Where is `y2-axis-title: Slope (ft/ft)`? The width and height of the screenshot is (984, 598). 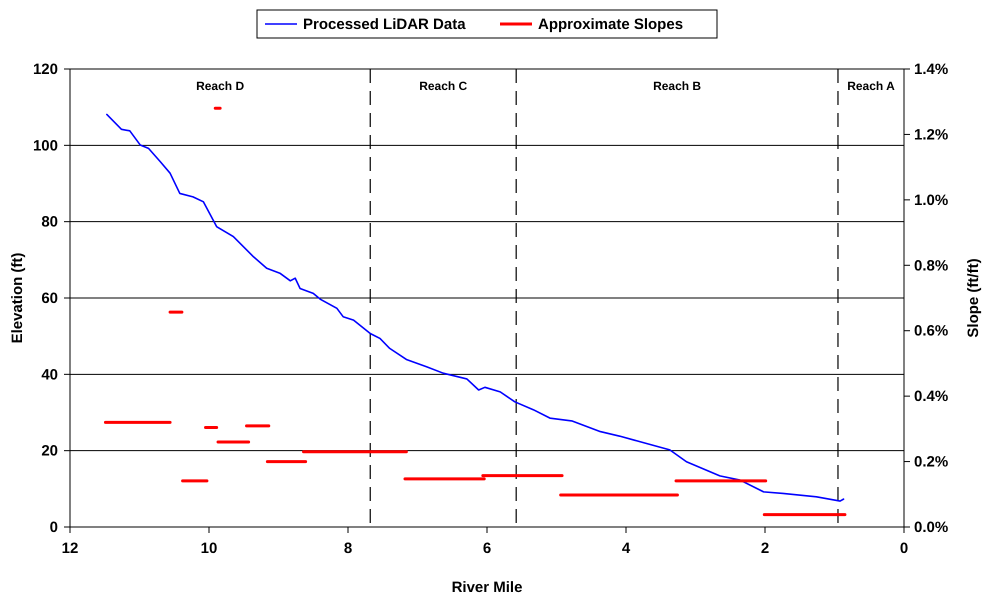 y2-axis-title: Slope (ft/ft) is located at coordinates (973, 298).